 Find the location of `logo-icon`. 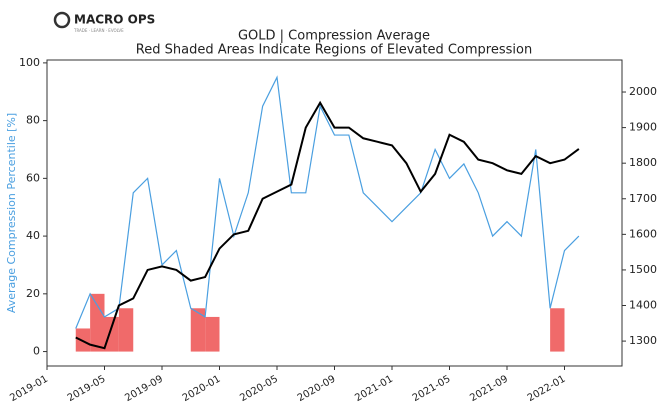

logo-icon is located at coordinates (62, 20).